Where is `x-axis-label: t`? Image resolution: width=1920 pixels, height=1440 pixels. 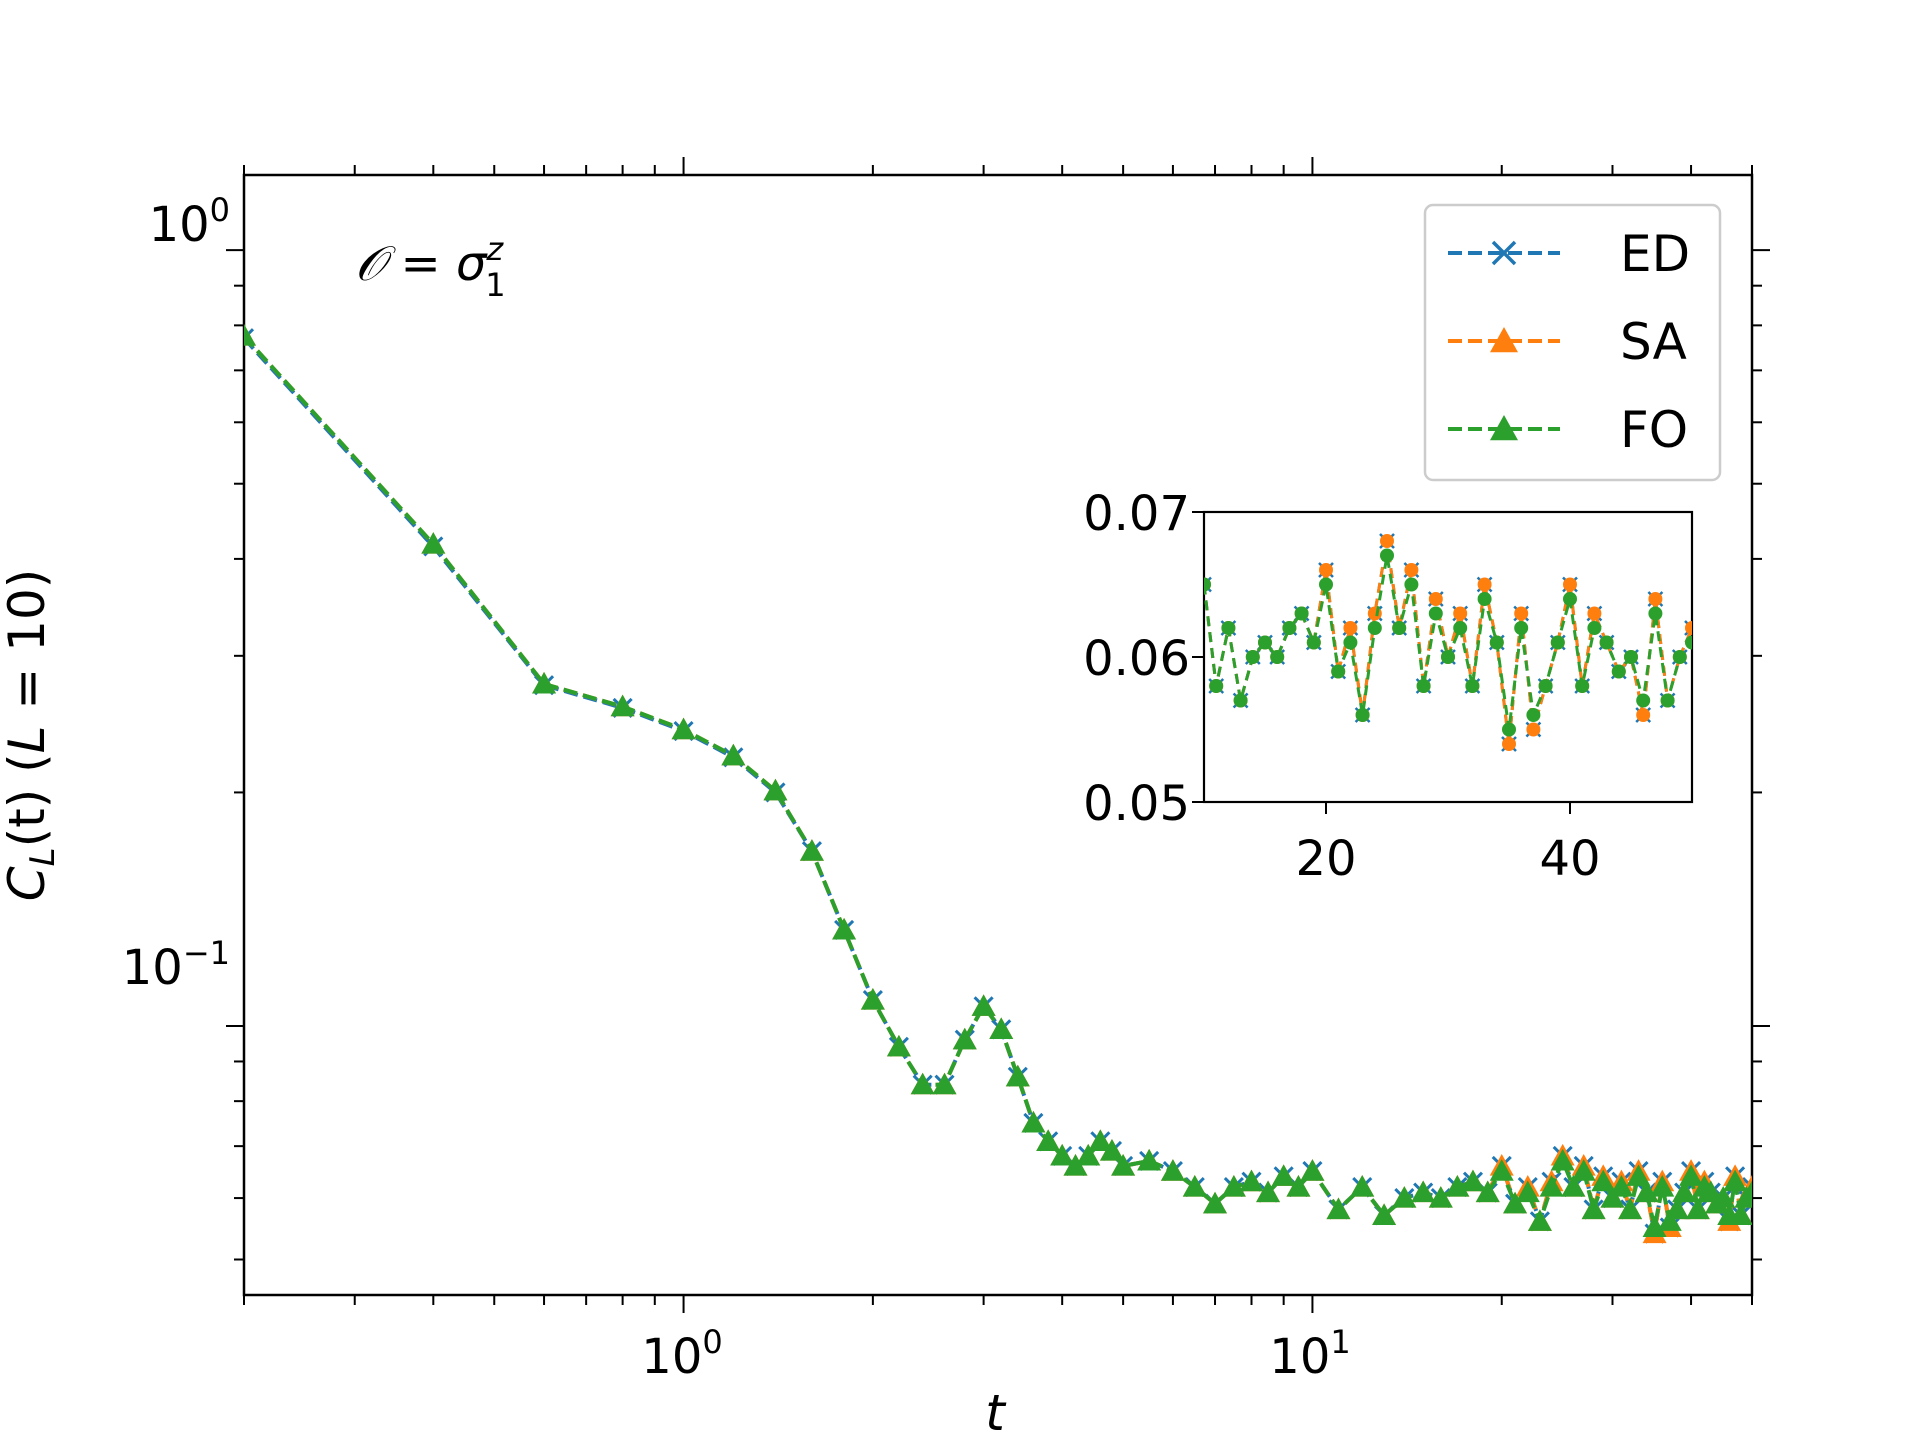 x-axis-label: t is located at coordinates (996, 1412).